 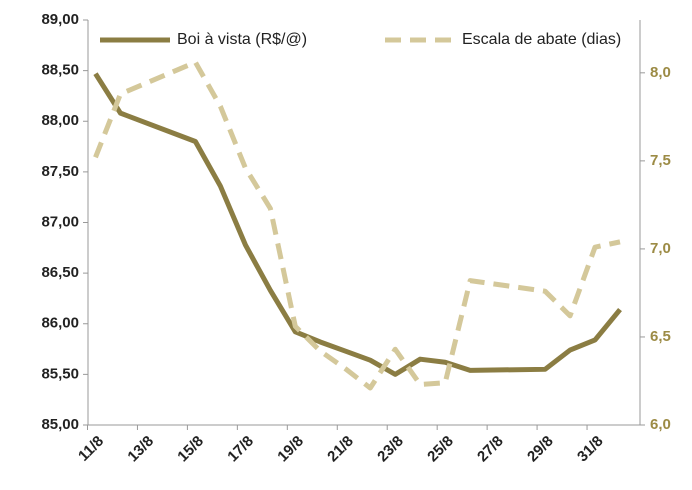 I want to click on x-tick-label: 15/8, so click(x=190, y=449).